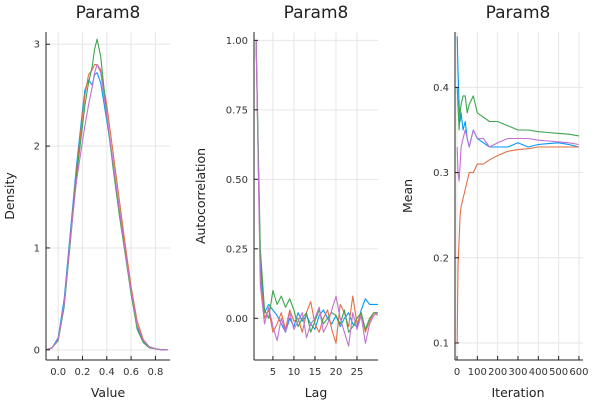 The image size is (600, 400). I want to click on x-tick-label: 200, so click(497, 372).